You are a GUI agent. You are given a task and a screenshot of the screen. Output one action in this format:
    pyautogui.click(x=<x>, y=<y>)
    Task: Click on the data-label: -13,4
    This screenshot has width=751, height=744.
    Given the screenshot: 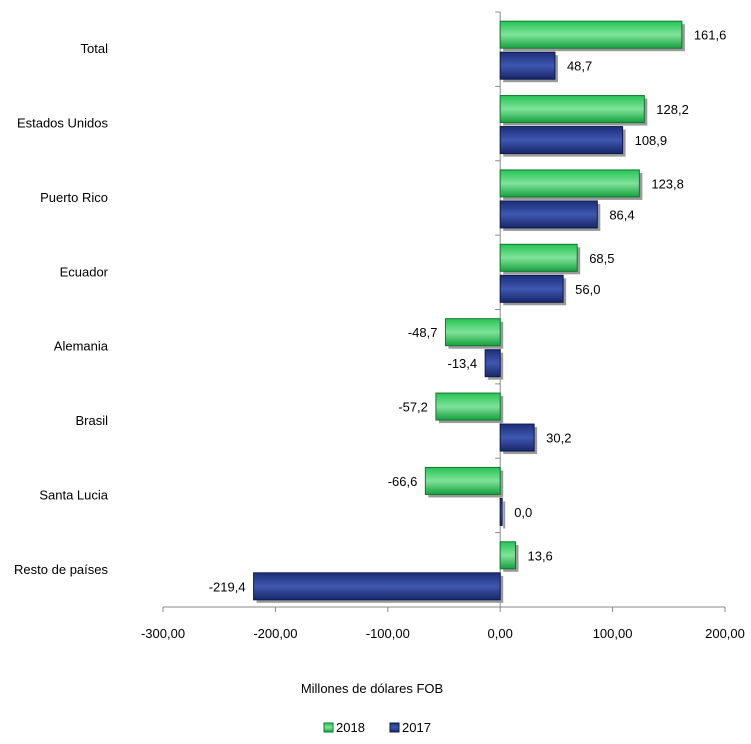 What is the action you would take?
    pyautogui.click(x=462, y=363)
    